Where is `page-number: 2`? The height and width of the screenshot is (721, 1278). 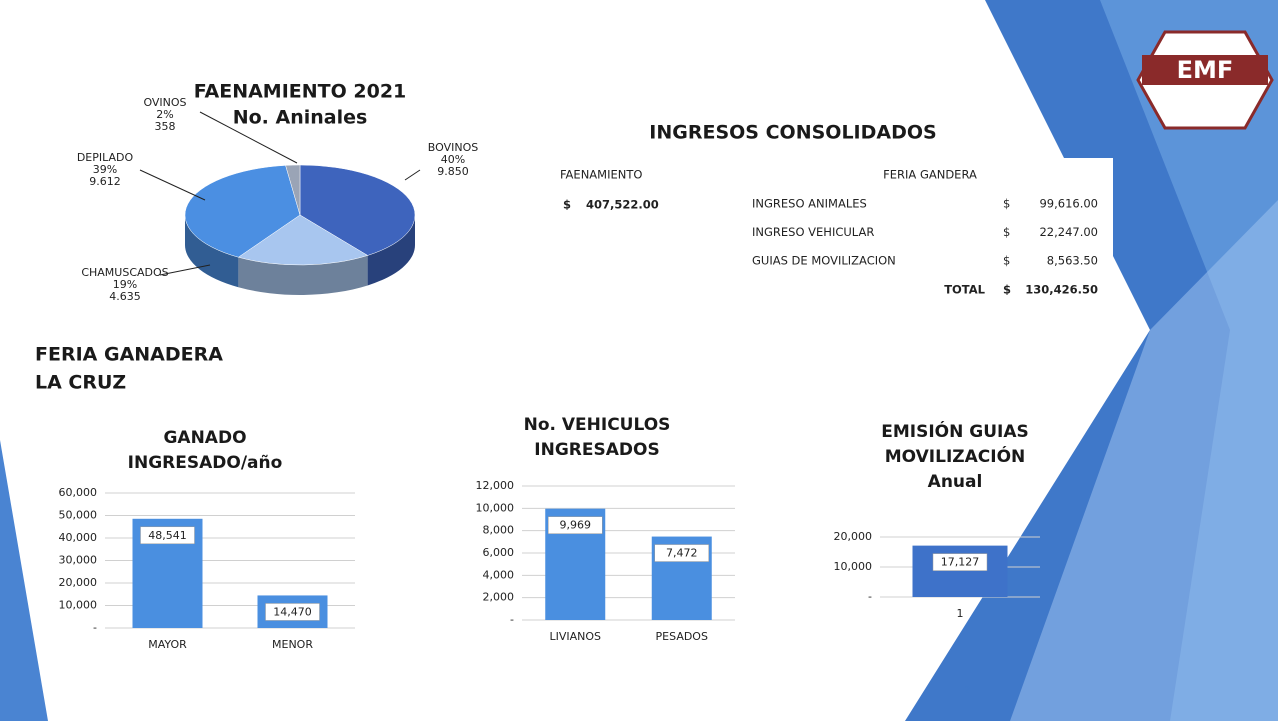
page-number: 2 is located at coordinates (967, 690).